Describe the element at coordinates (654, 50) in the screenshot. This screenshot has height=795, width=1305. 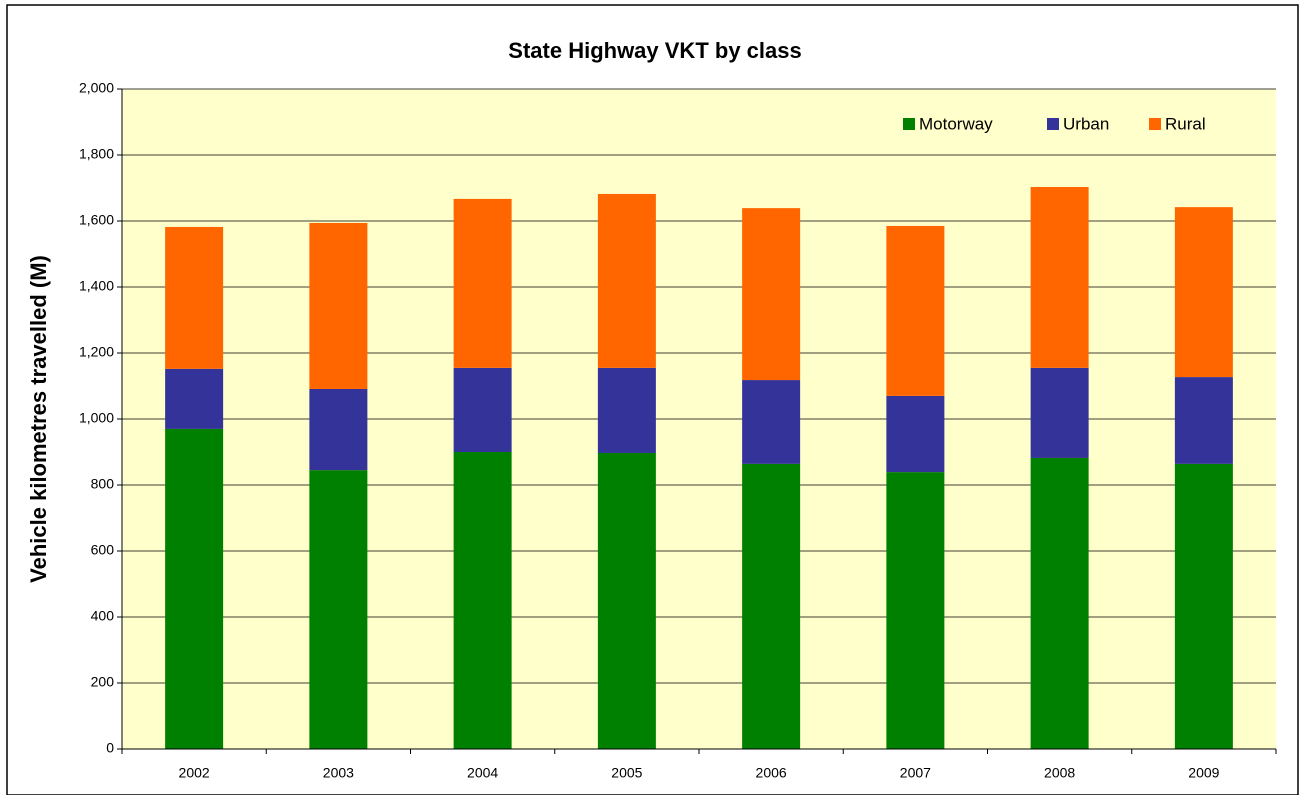
I see `chart-title: State Highway VKT by class` at that location.